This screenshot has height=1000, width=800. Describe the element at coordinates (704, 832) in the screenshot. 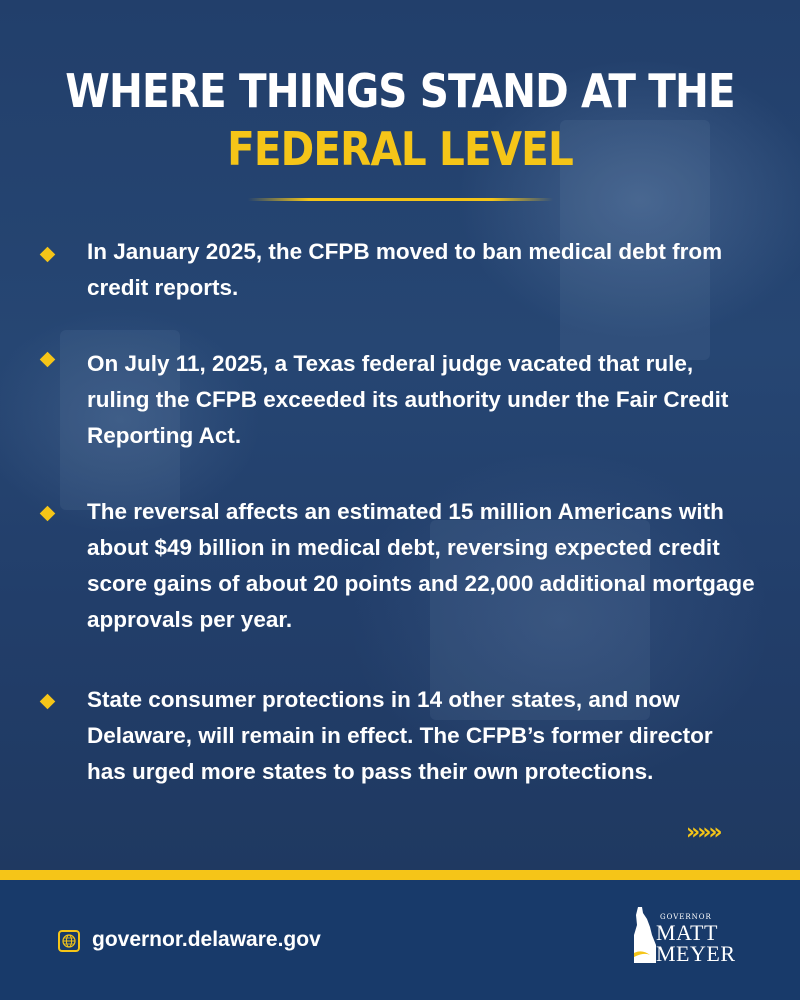

I see `next-chevrons-icon: »»»` at that location.